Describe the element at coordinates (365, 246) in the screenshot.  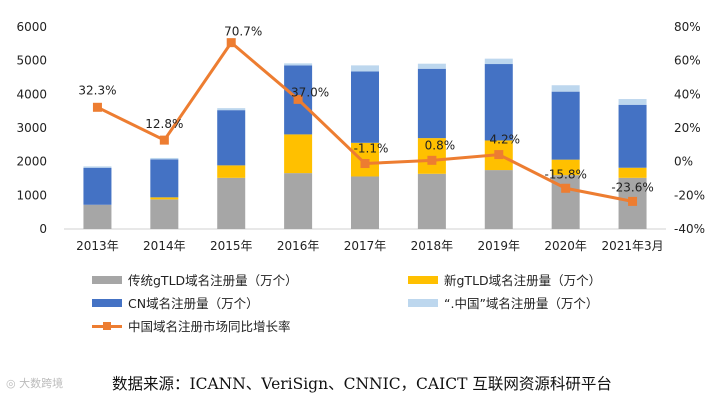
I see `x-tick-label: 2017年` at that location.